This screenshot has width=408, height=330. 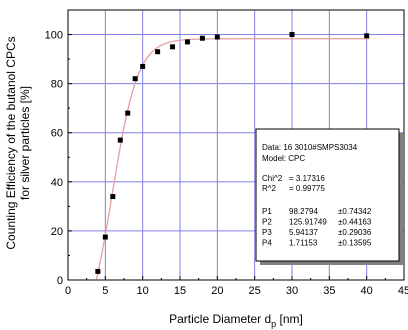 I want to click on x-axis-label-subscript: p, so click(x=273, y=324).